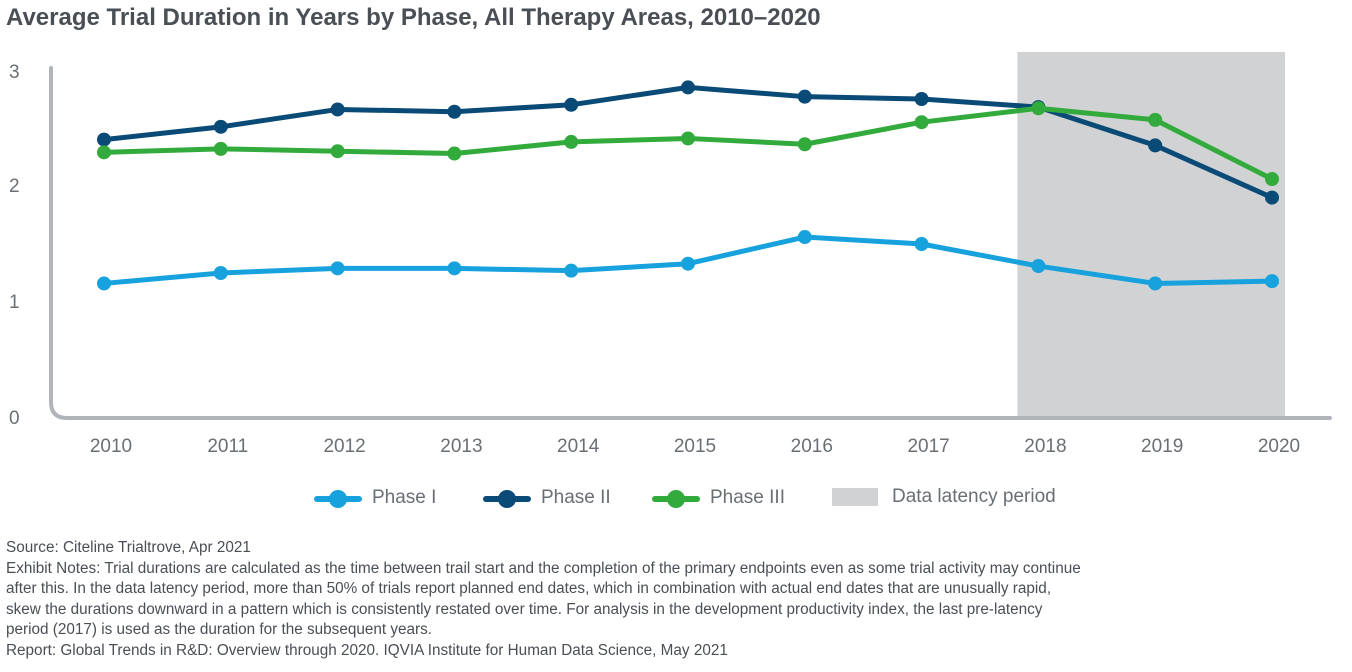 This screenshot has height=672, width=1352. Describe the element at coordinates (14, 302) in the screenshot. I see `y-tick-label: 1` at that location.